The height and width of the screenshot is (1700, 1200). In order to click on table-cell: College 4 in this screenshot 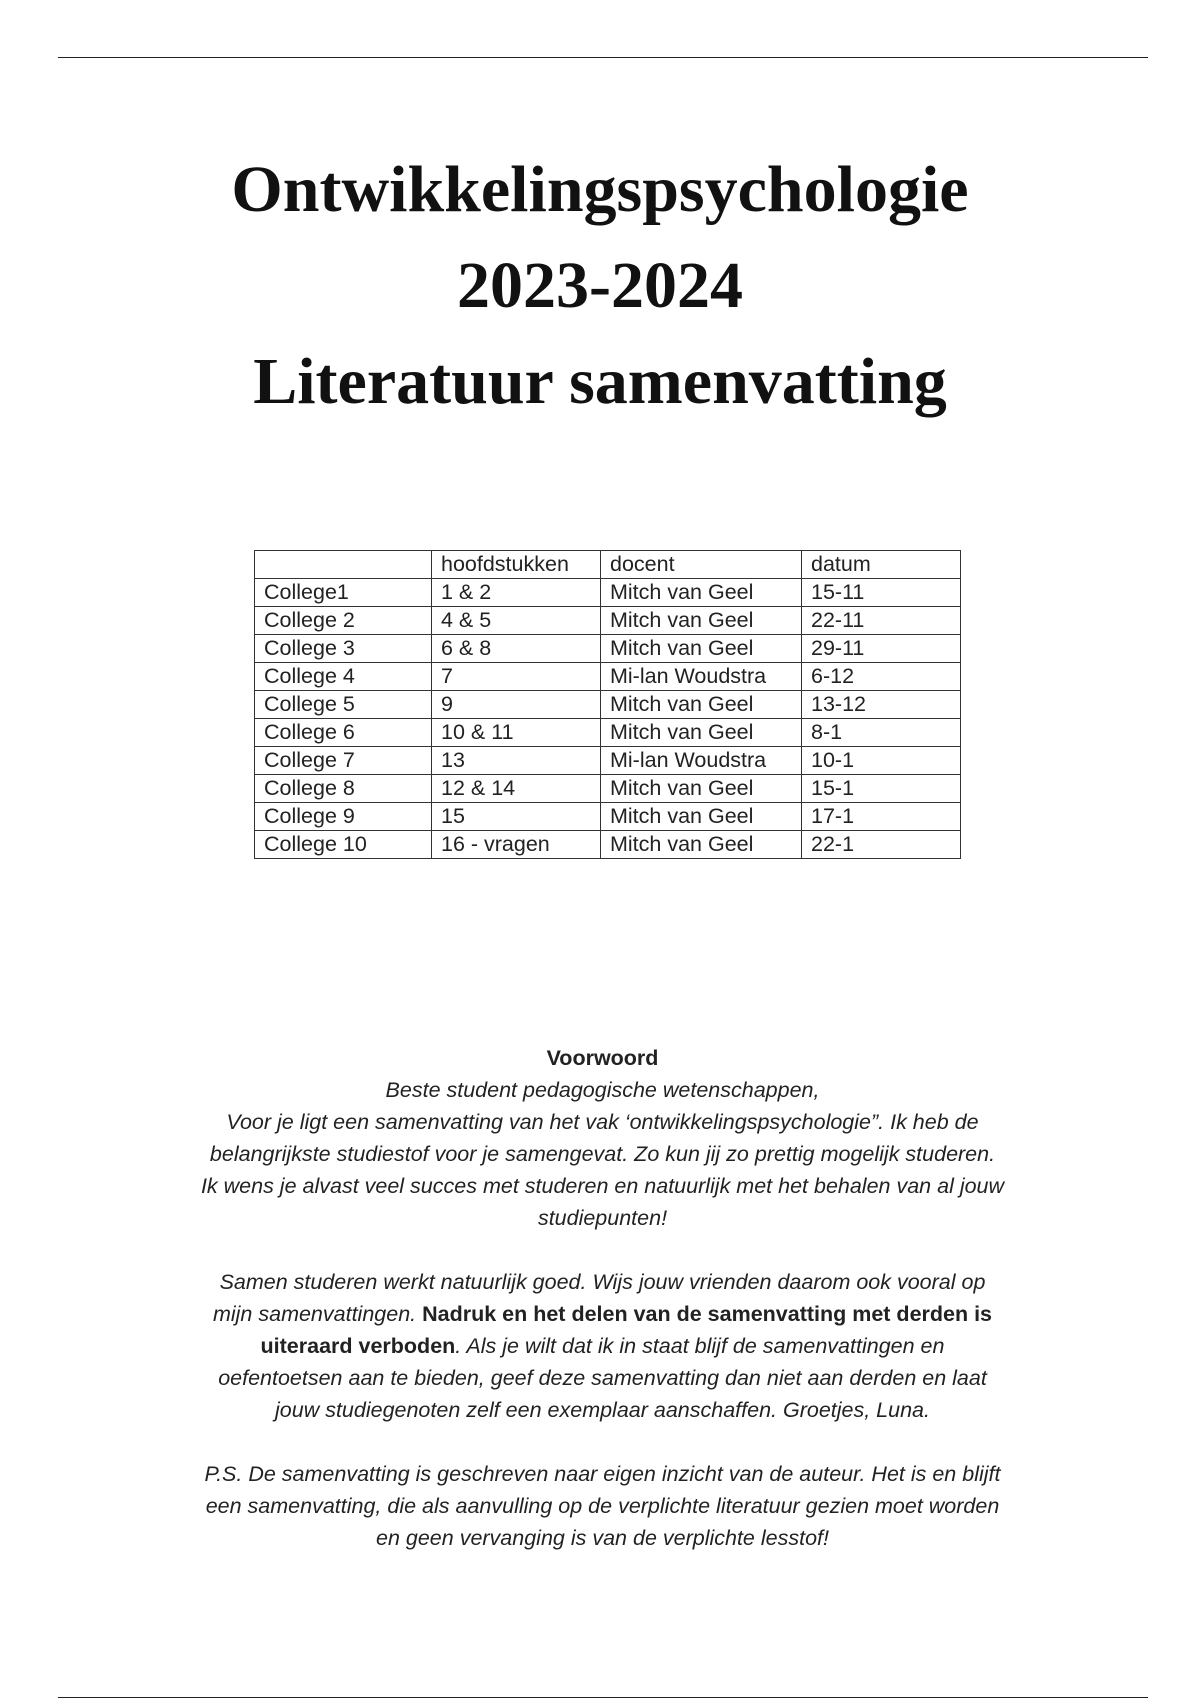, I will do `click(343, 676)`.